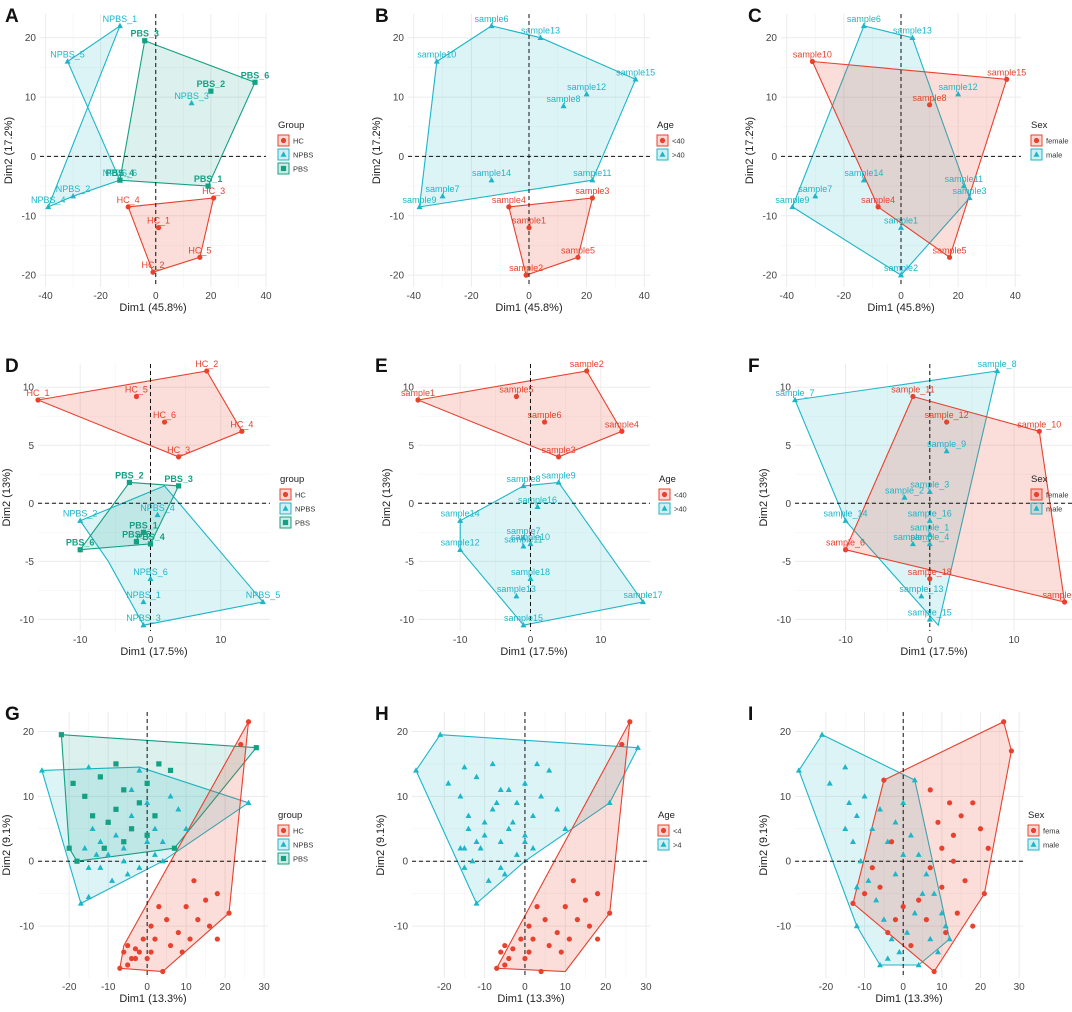 Image resolution: width=1072 pixels, height=1012 pixels. I want to click on point-label: sample_3, so click(929, 485).